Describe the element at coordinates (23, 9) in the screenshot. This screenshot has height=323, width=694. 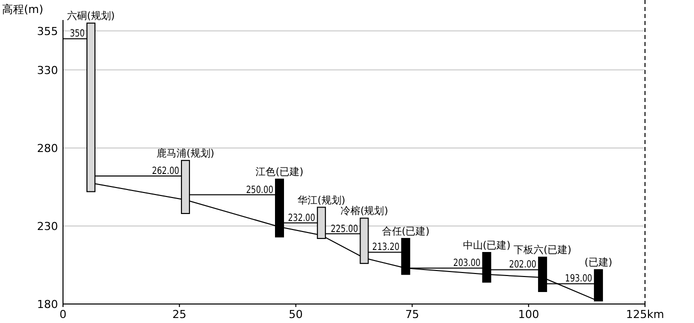
I see `y-axis-title: 高程(m)` at that location.